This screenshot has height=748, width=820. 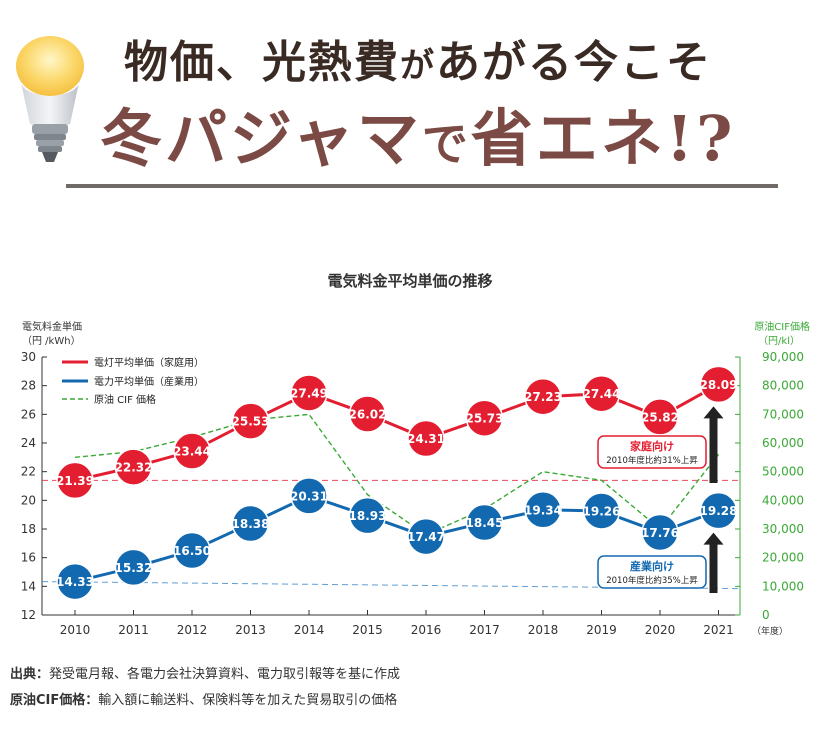 I want to click on x-tick-label: 2019, so click(x=601, y=630).